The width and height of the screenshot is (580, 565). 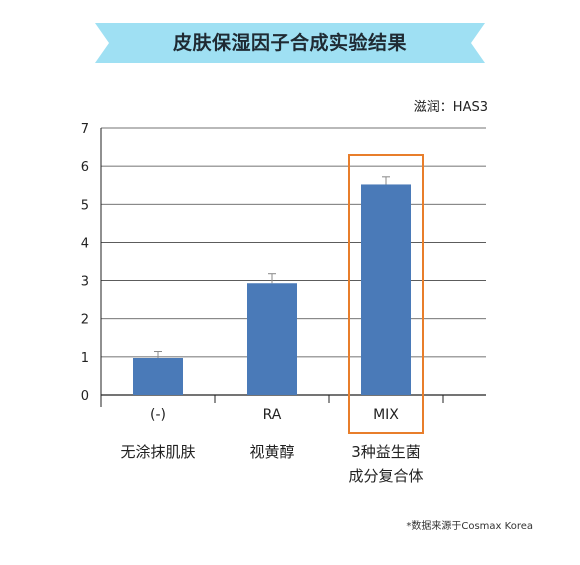 What do you see at coordinates (85, 205) in the screenshot?
I see `y-tick-label: 5` at bounding box center [85, 205].